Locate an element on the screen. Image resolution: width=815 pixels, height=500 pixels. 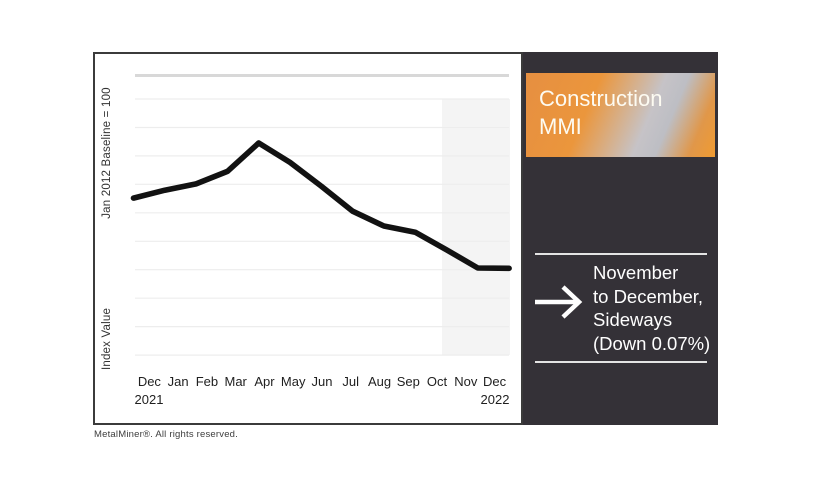
x-axis-label: Jun is located at coordinates (322, 381).